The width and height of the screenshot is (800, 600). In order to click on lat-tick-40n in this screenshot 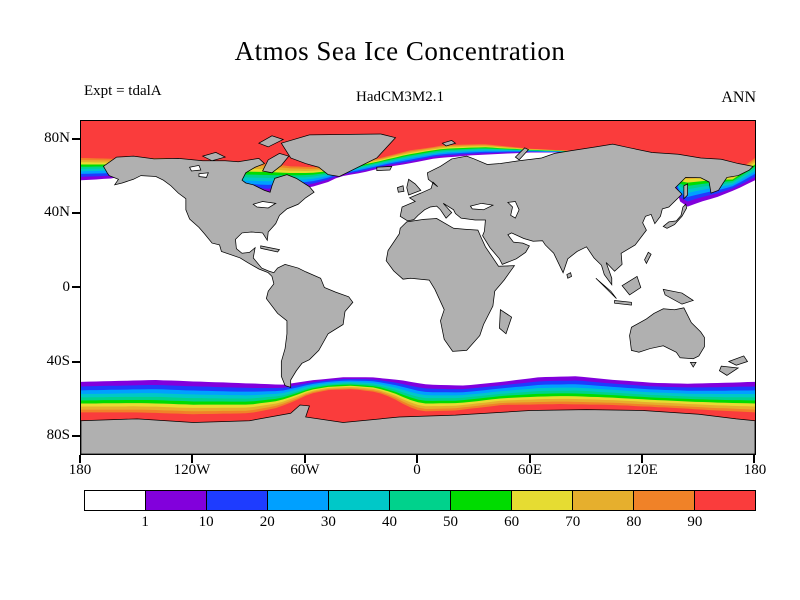, I will do `click(76, 213)`.